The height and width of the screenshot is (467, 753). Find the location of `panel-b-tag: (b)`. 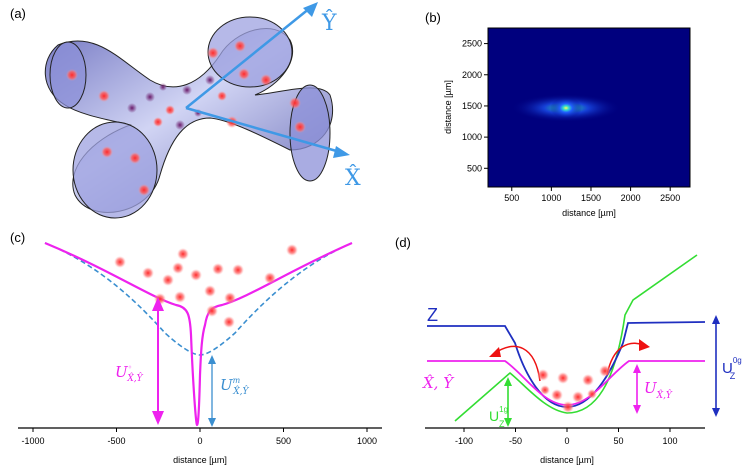

panel-b-tag: (b) is located at coordinates (433, 17).